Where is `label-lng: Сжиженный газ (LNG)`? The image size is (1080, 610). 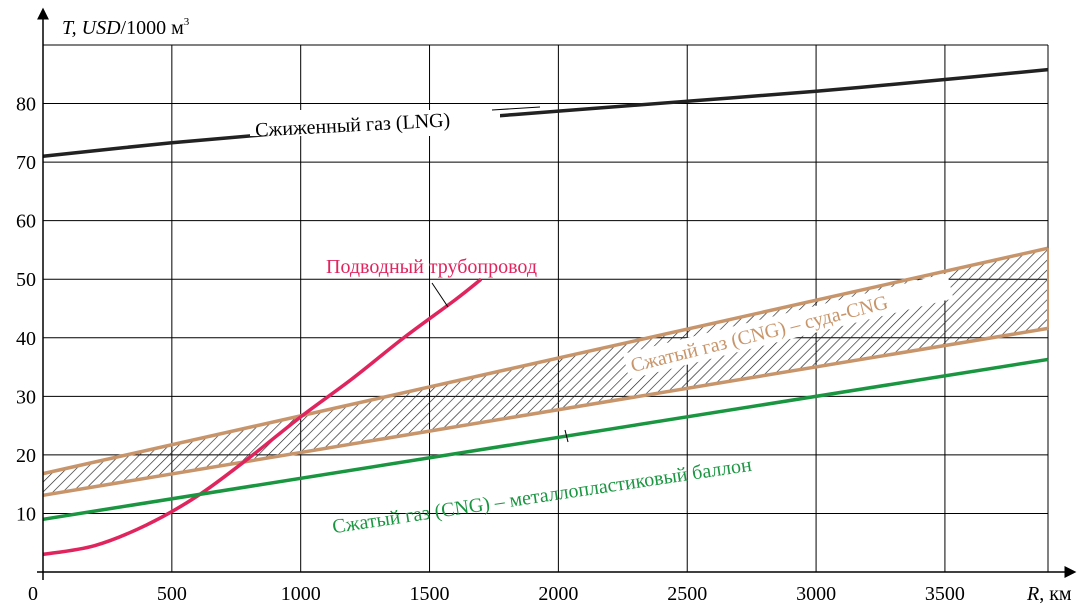 label-lng: Сжиженный газ (LNG) is located at coordinates (395, 124).